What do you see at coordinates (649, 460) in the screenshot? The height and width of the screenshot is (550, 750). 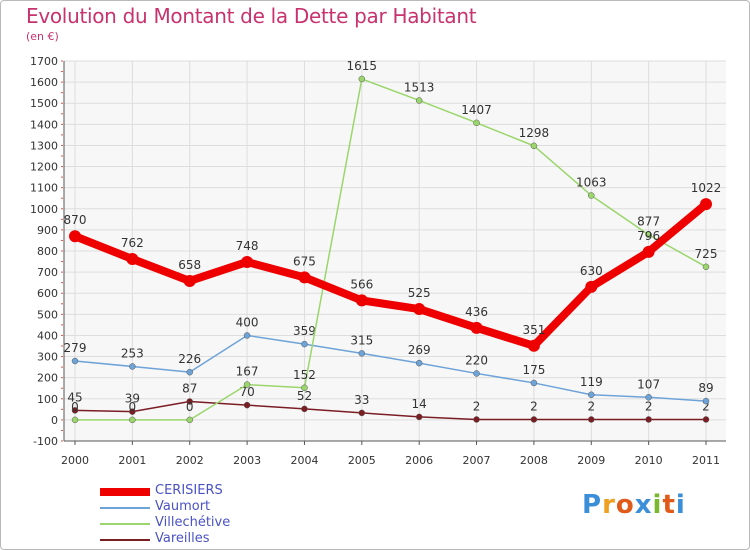 I see `x-tick-label: 2010` at bounding box center [649, 460].